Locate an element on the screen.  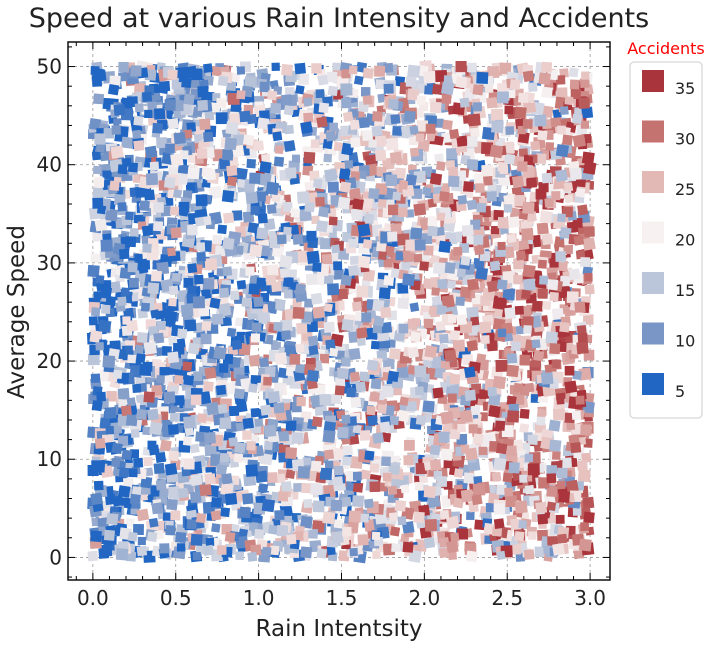
y-tick-label: 30 is located at coordinates (49, 263).